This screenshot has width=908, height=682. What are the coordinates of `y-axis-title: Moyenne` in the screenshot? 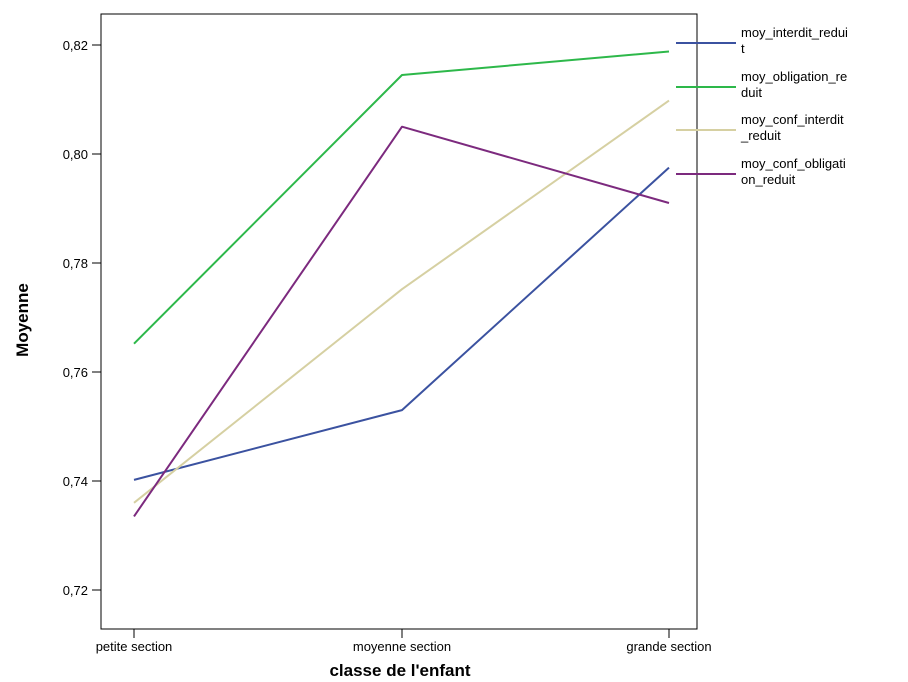 It's located at (22, 320).